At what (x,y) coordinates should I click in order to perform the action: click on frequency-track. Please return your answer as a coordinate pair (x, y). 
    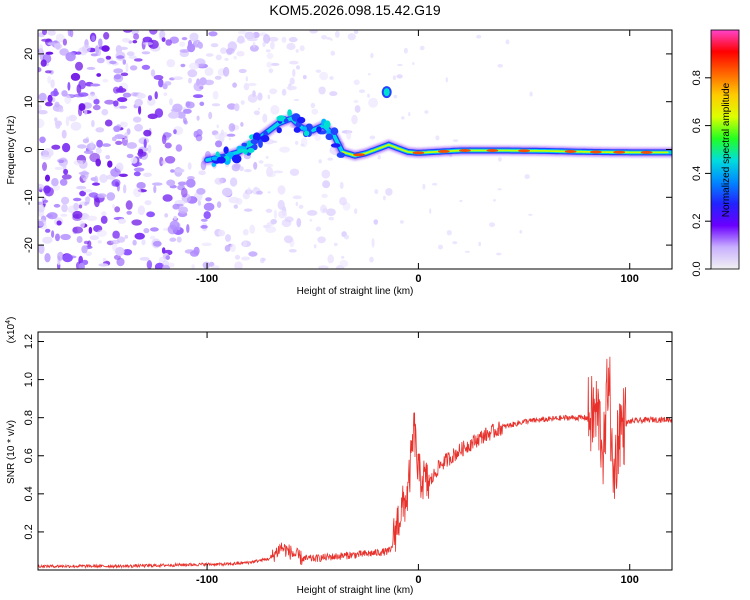
    Looking at the image, I should click on (437, 126).